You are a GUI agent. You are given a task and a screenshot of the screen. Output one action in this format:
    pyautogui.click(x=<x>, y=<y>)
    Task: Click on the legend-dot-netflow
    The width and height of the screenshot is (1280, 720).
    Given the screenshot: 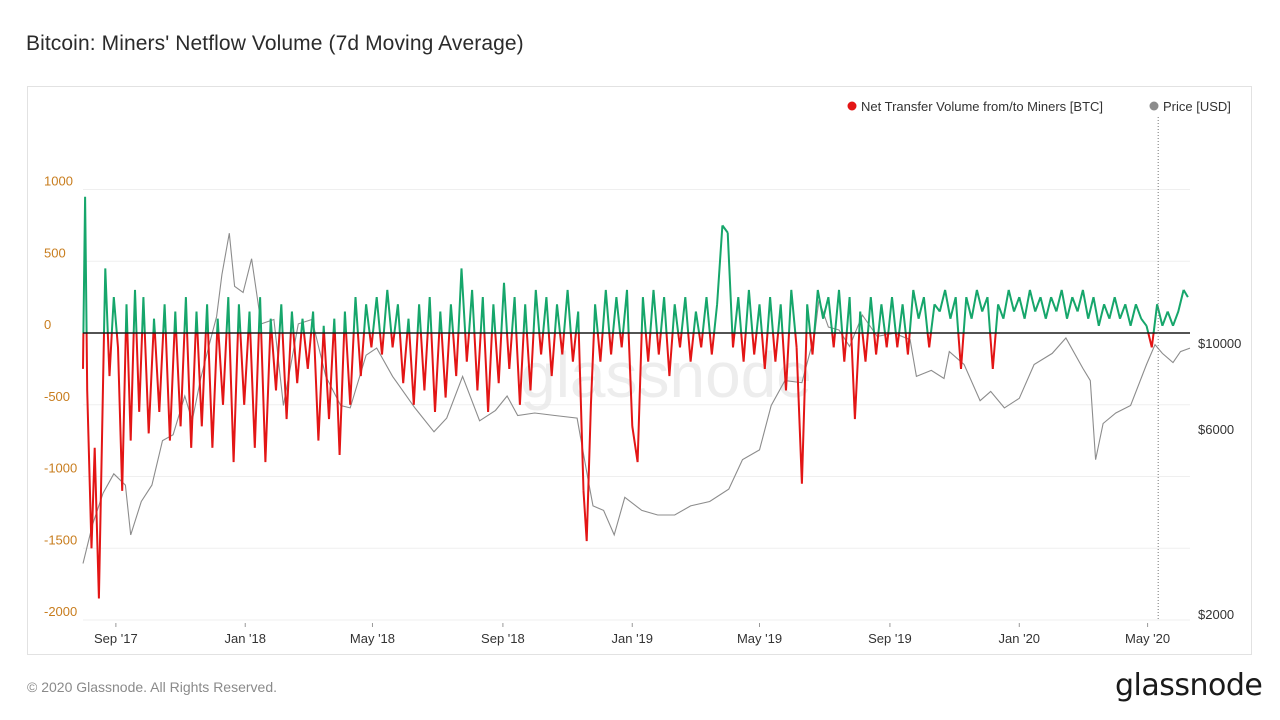 What is the action you would take?
    pyautogui.click(x=852, y=106)
    